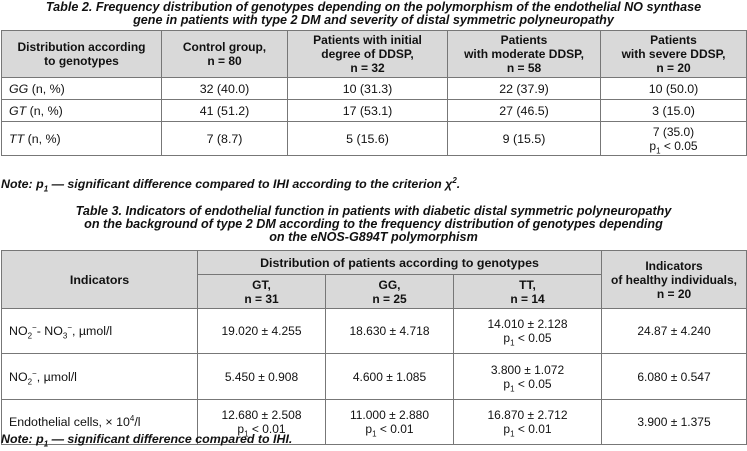 The height and width of the screenshot is (451, 747). I want to click on cell: 22 (37.9), so click(524, 88).